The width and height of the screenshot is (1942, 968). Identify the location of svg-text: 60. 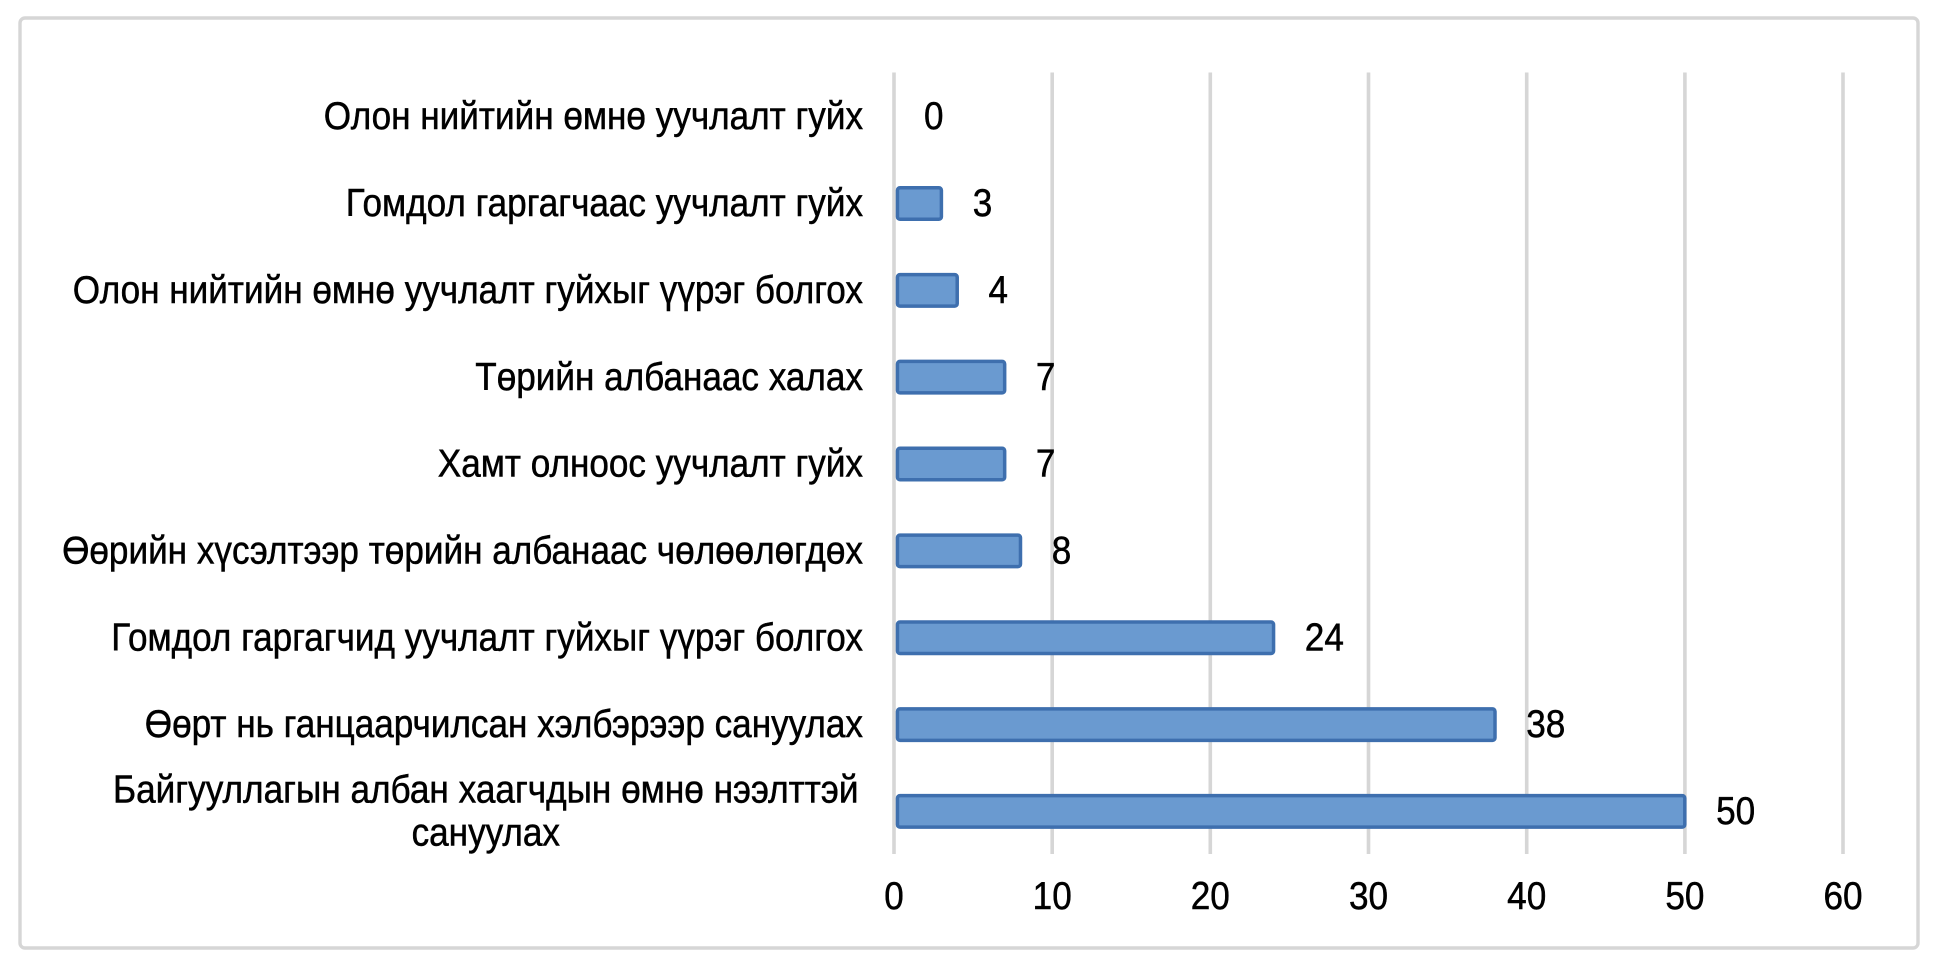
(1842, 896).